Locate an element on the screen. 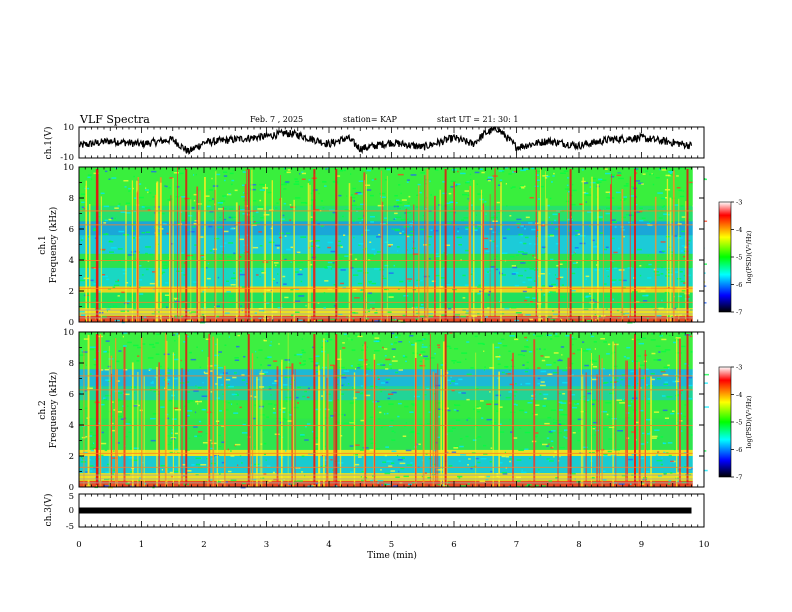 This screenshot has width=792, height=612. frequency-band is located at coordinates (391, 351).